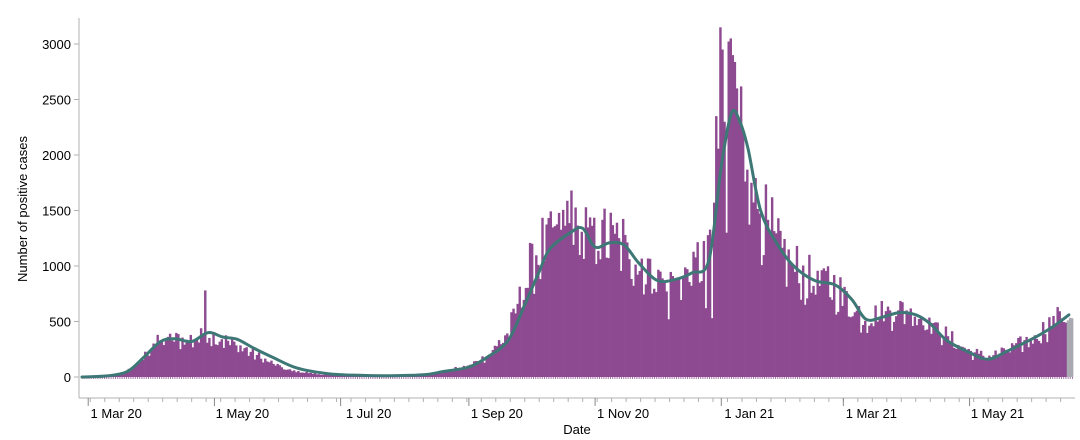 The height and width of the screenshot is (440, 1080). I want to click on x-tick-label: 1 Nov 20, so click(623, 413).